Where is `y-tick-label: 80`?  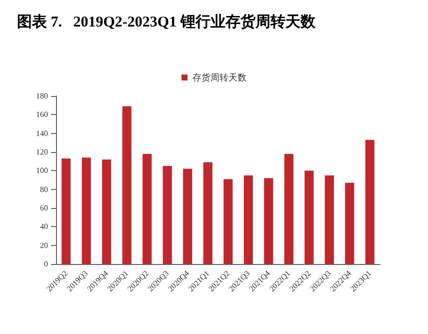 y-tick-label: 80 is located at coordinates (44, 189).